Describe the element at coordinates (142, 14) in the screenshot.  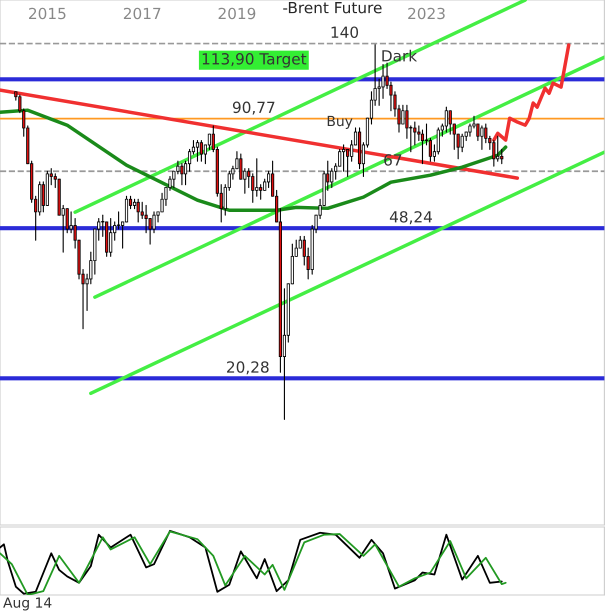
I see `x-tick-label: 2017` at that location.